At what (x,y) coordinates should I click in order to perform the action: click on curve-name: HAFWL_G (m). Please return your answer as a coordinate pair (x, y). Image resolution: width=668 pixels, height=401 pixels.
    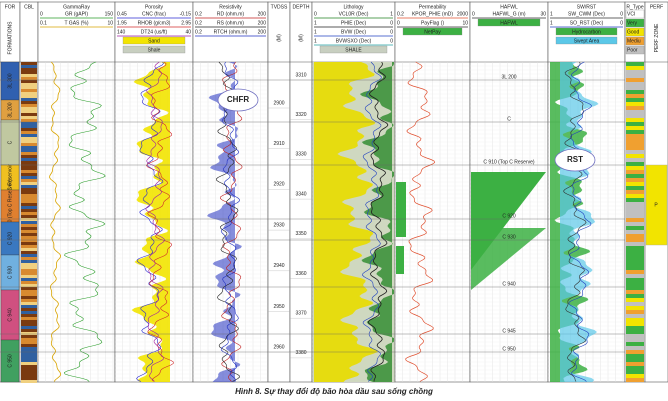
    Looking at the image, I should click on (508, 14).